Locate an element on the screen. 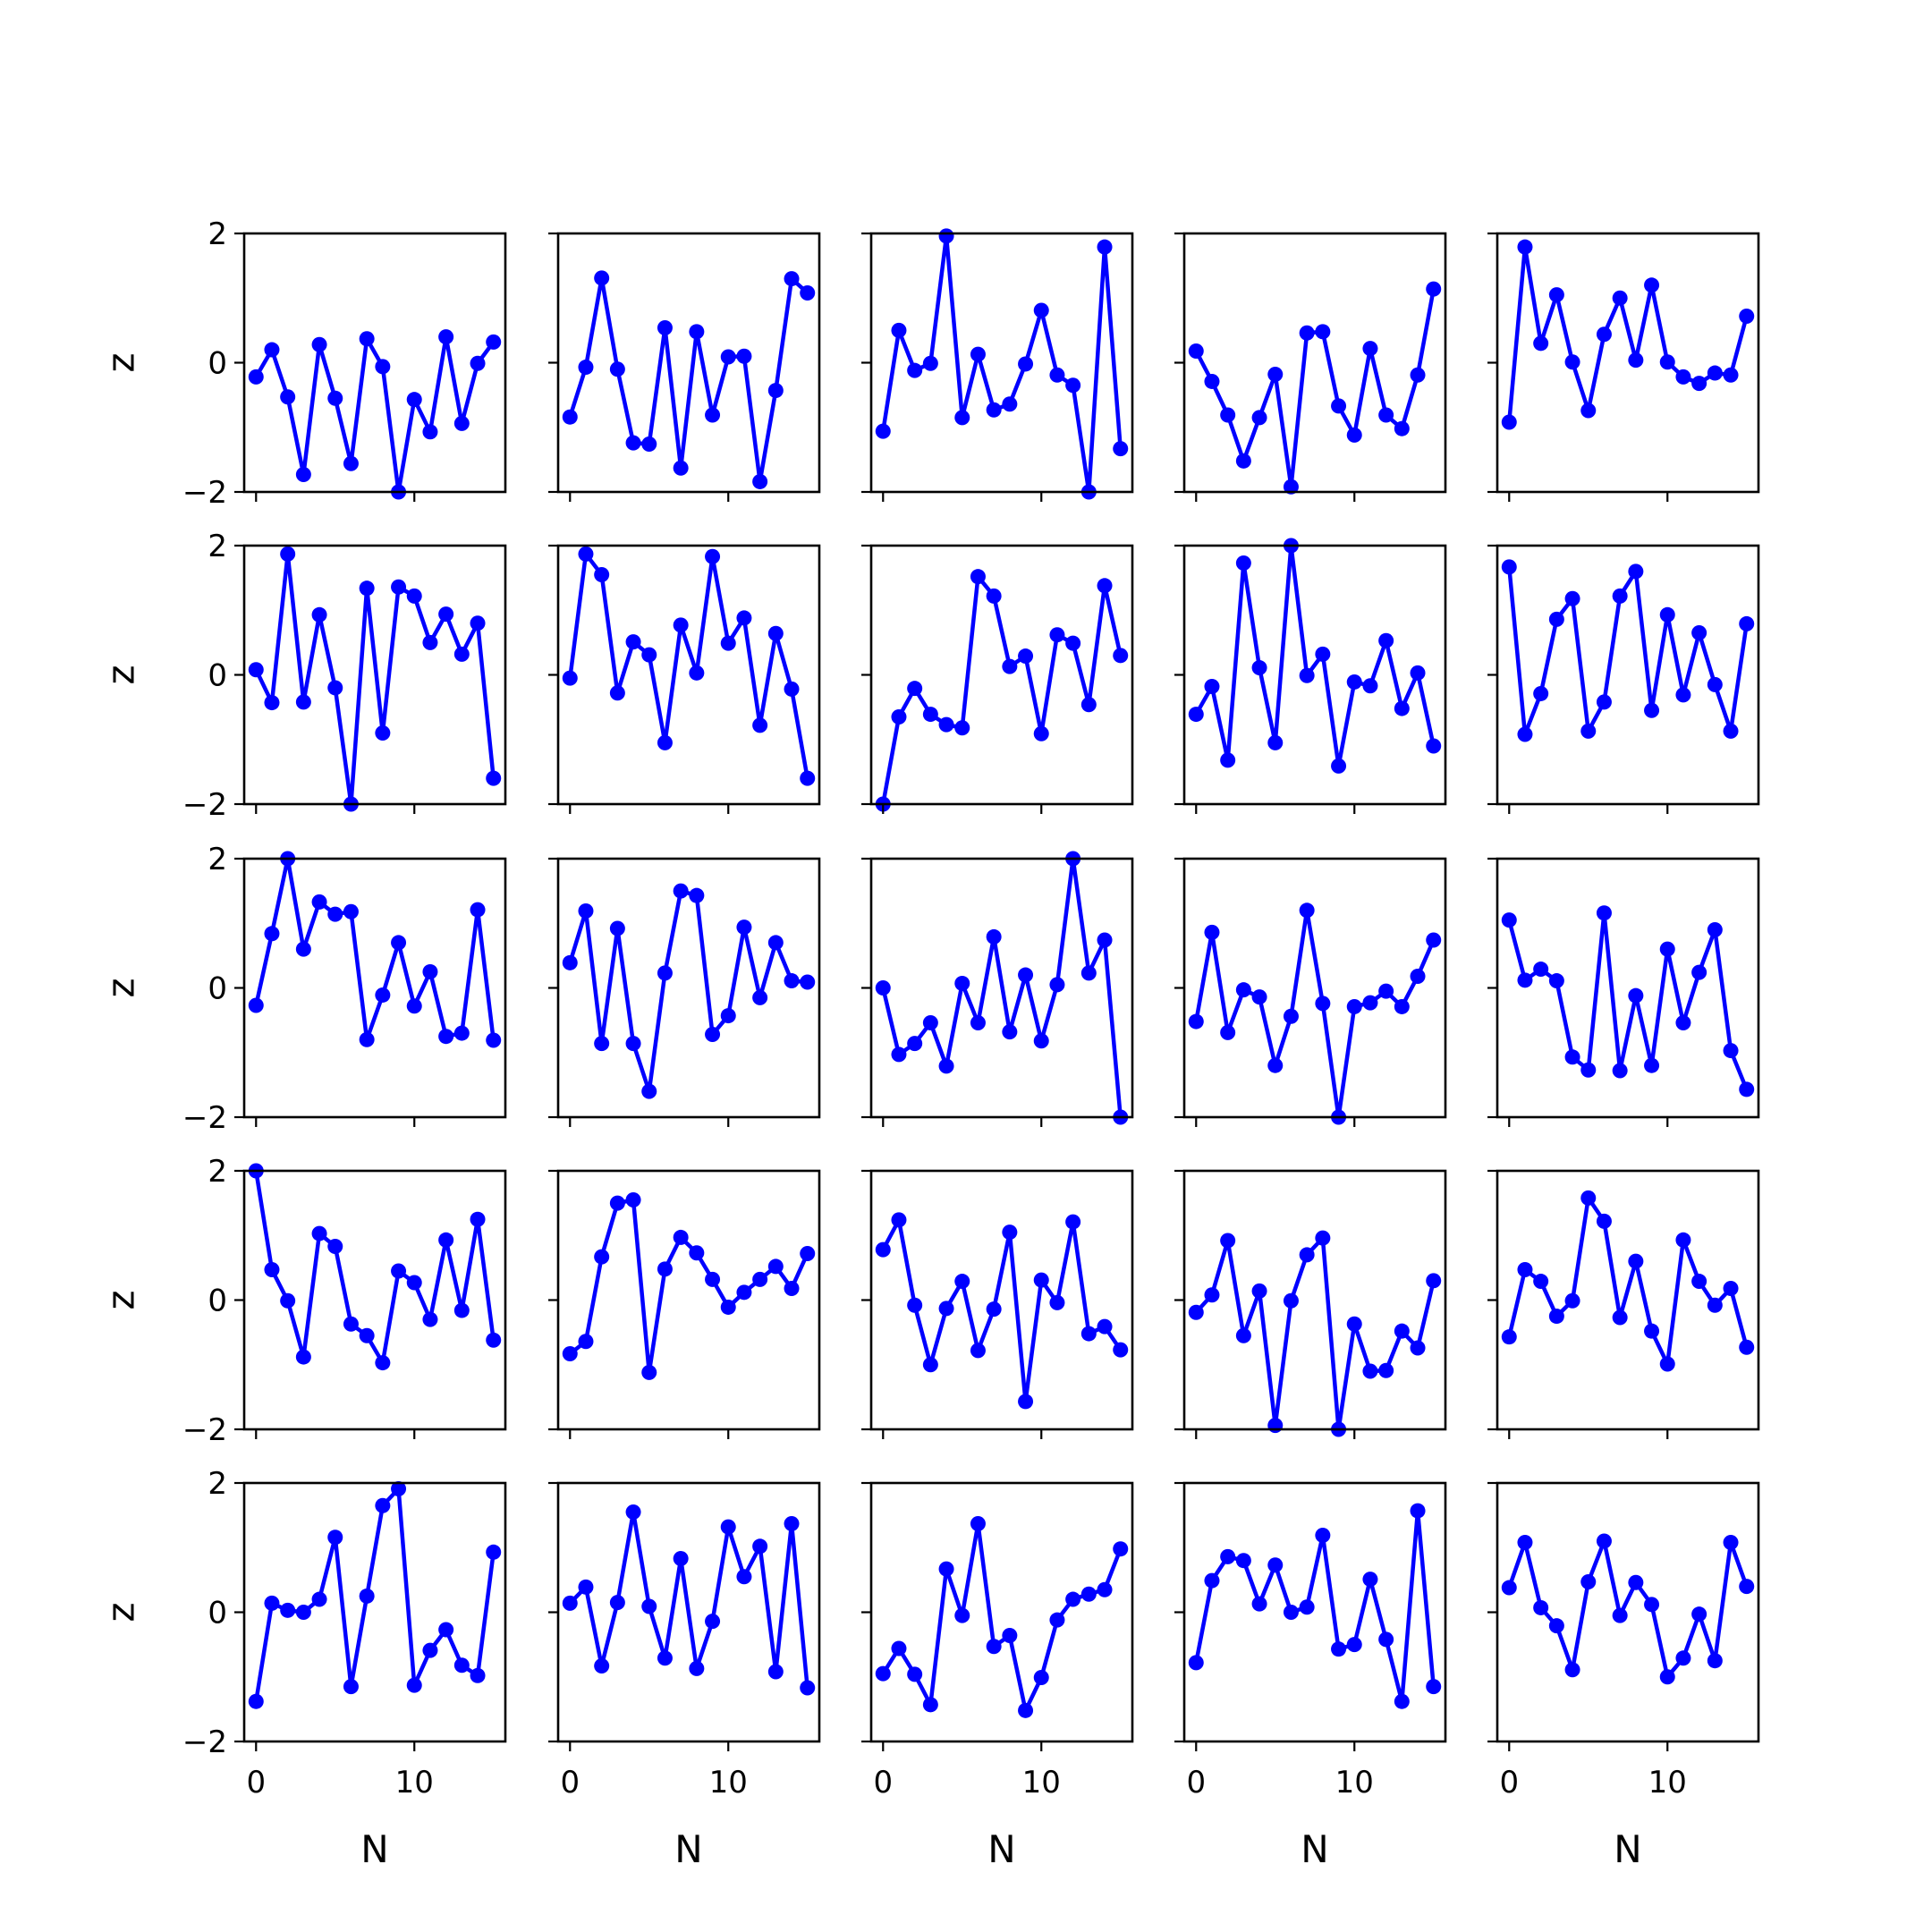 This screenshot has width=1932, height=1932. axes-frame is located at coordinates (1628, 988).